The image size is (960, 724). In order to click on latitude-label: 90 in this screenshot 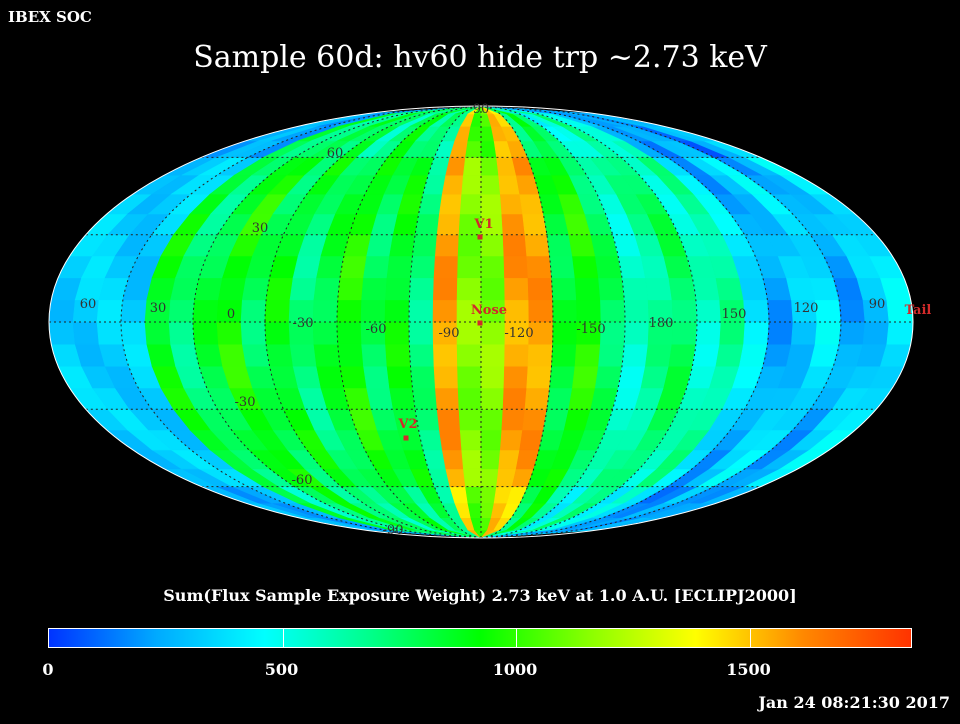, I will do `click(481, 109)`.